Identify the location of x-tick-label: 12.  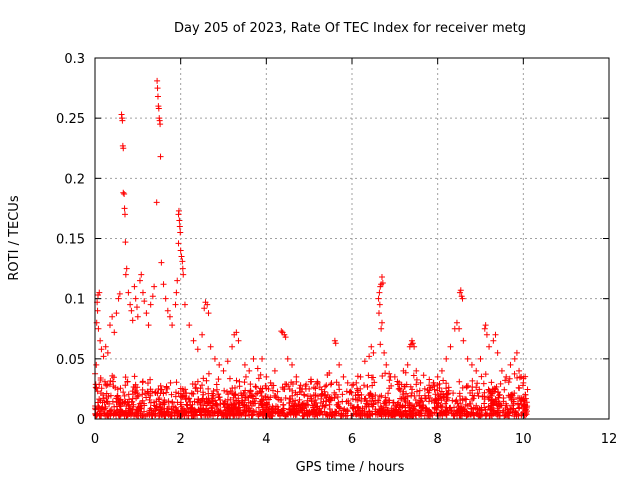
(609, 439).